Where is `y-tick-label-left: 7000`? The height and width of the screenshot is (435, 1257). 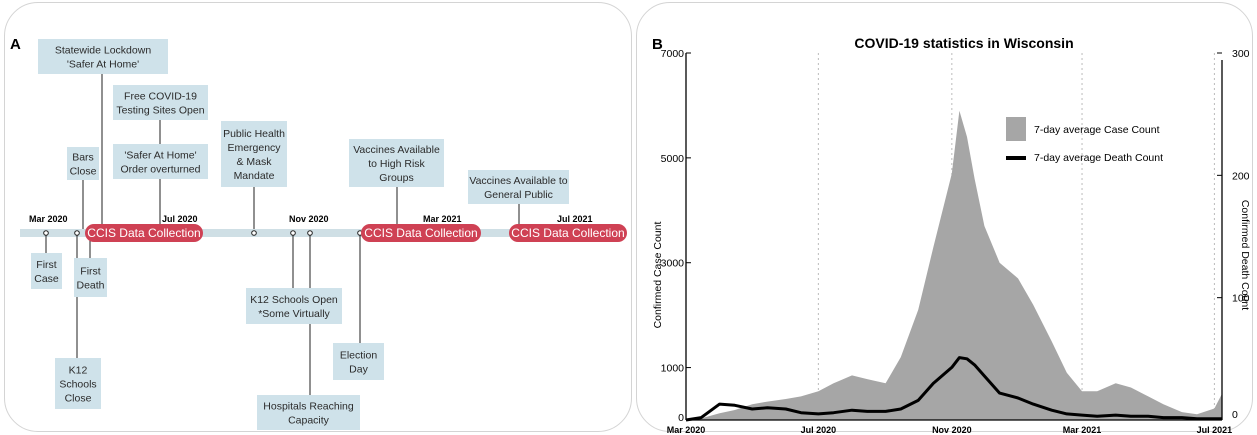
y-tick-label-left: 7000 is located at coordinates (673, 54).